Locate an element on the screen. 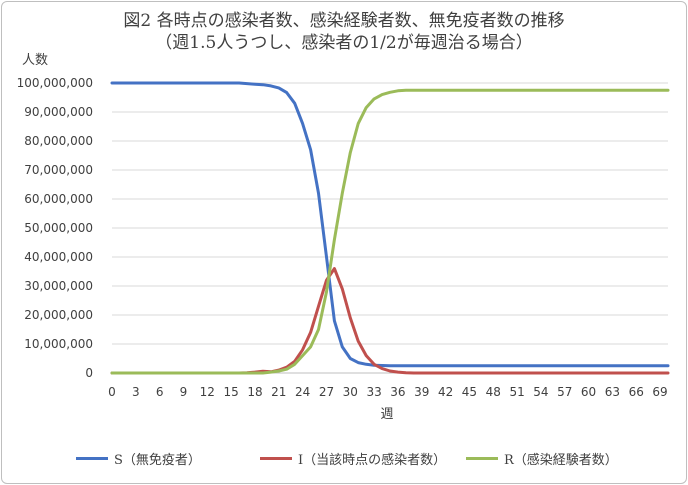 The width and height of the screenshot is (688, 485). legend-swatch-s is located at coordinates (92, 458).